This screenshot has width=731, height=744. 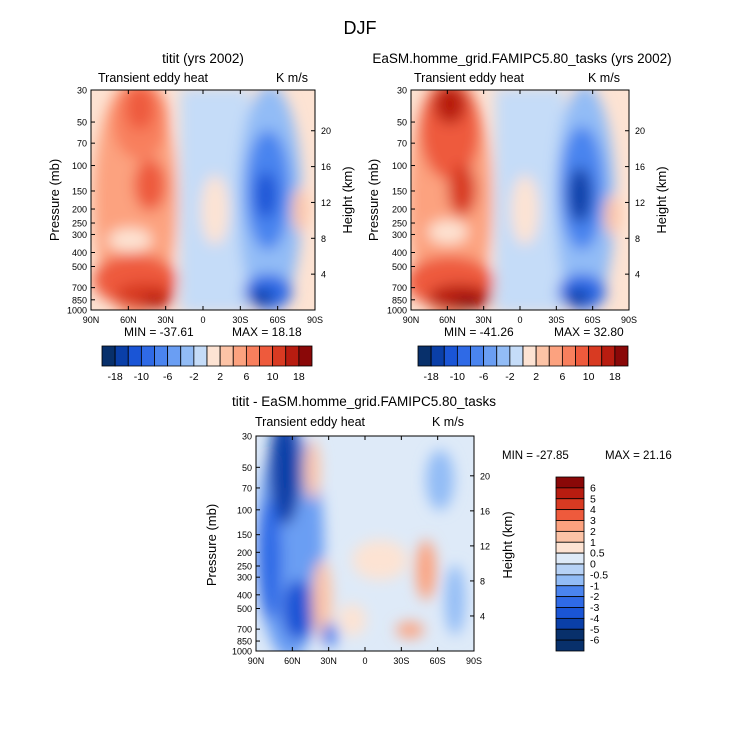 I want to click on colorbar-label: -4, so click(x=594, y=619).